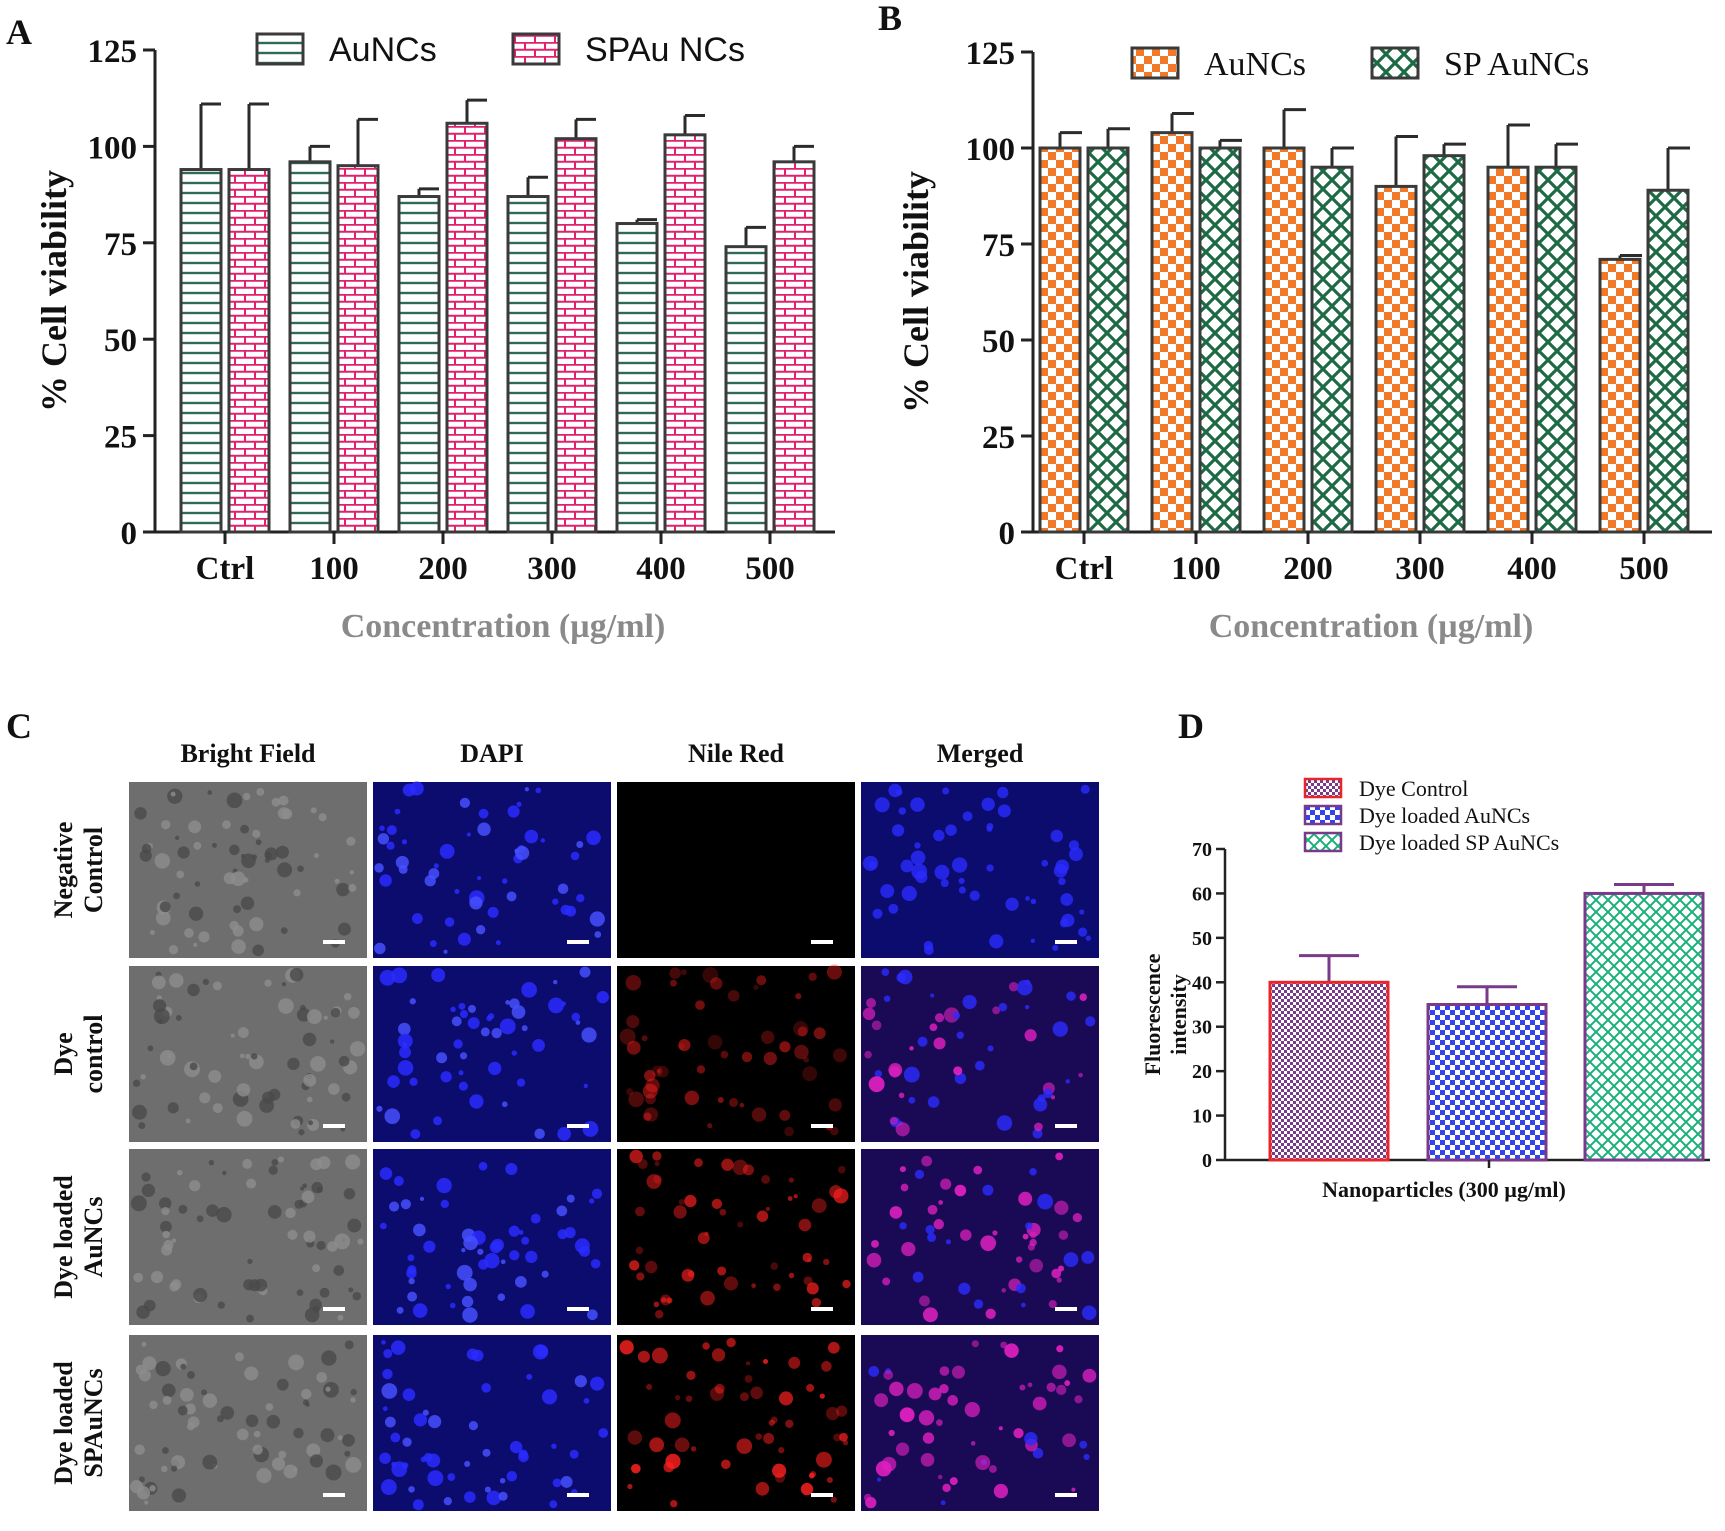  I want to click on y-tick-label: 0, so click(1207, 1161).